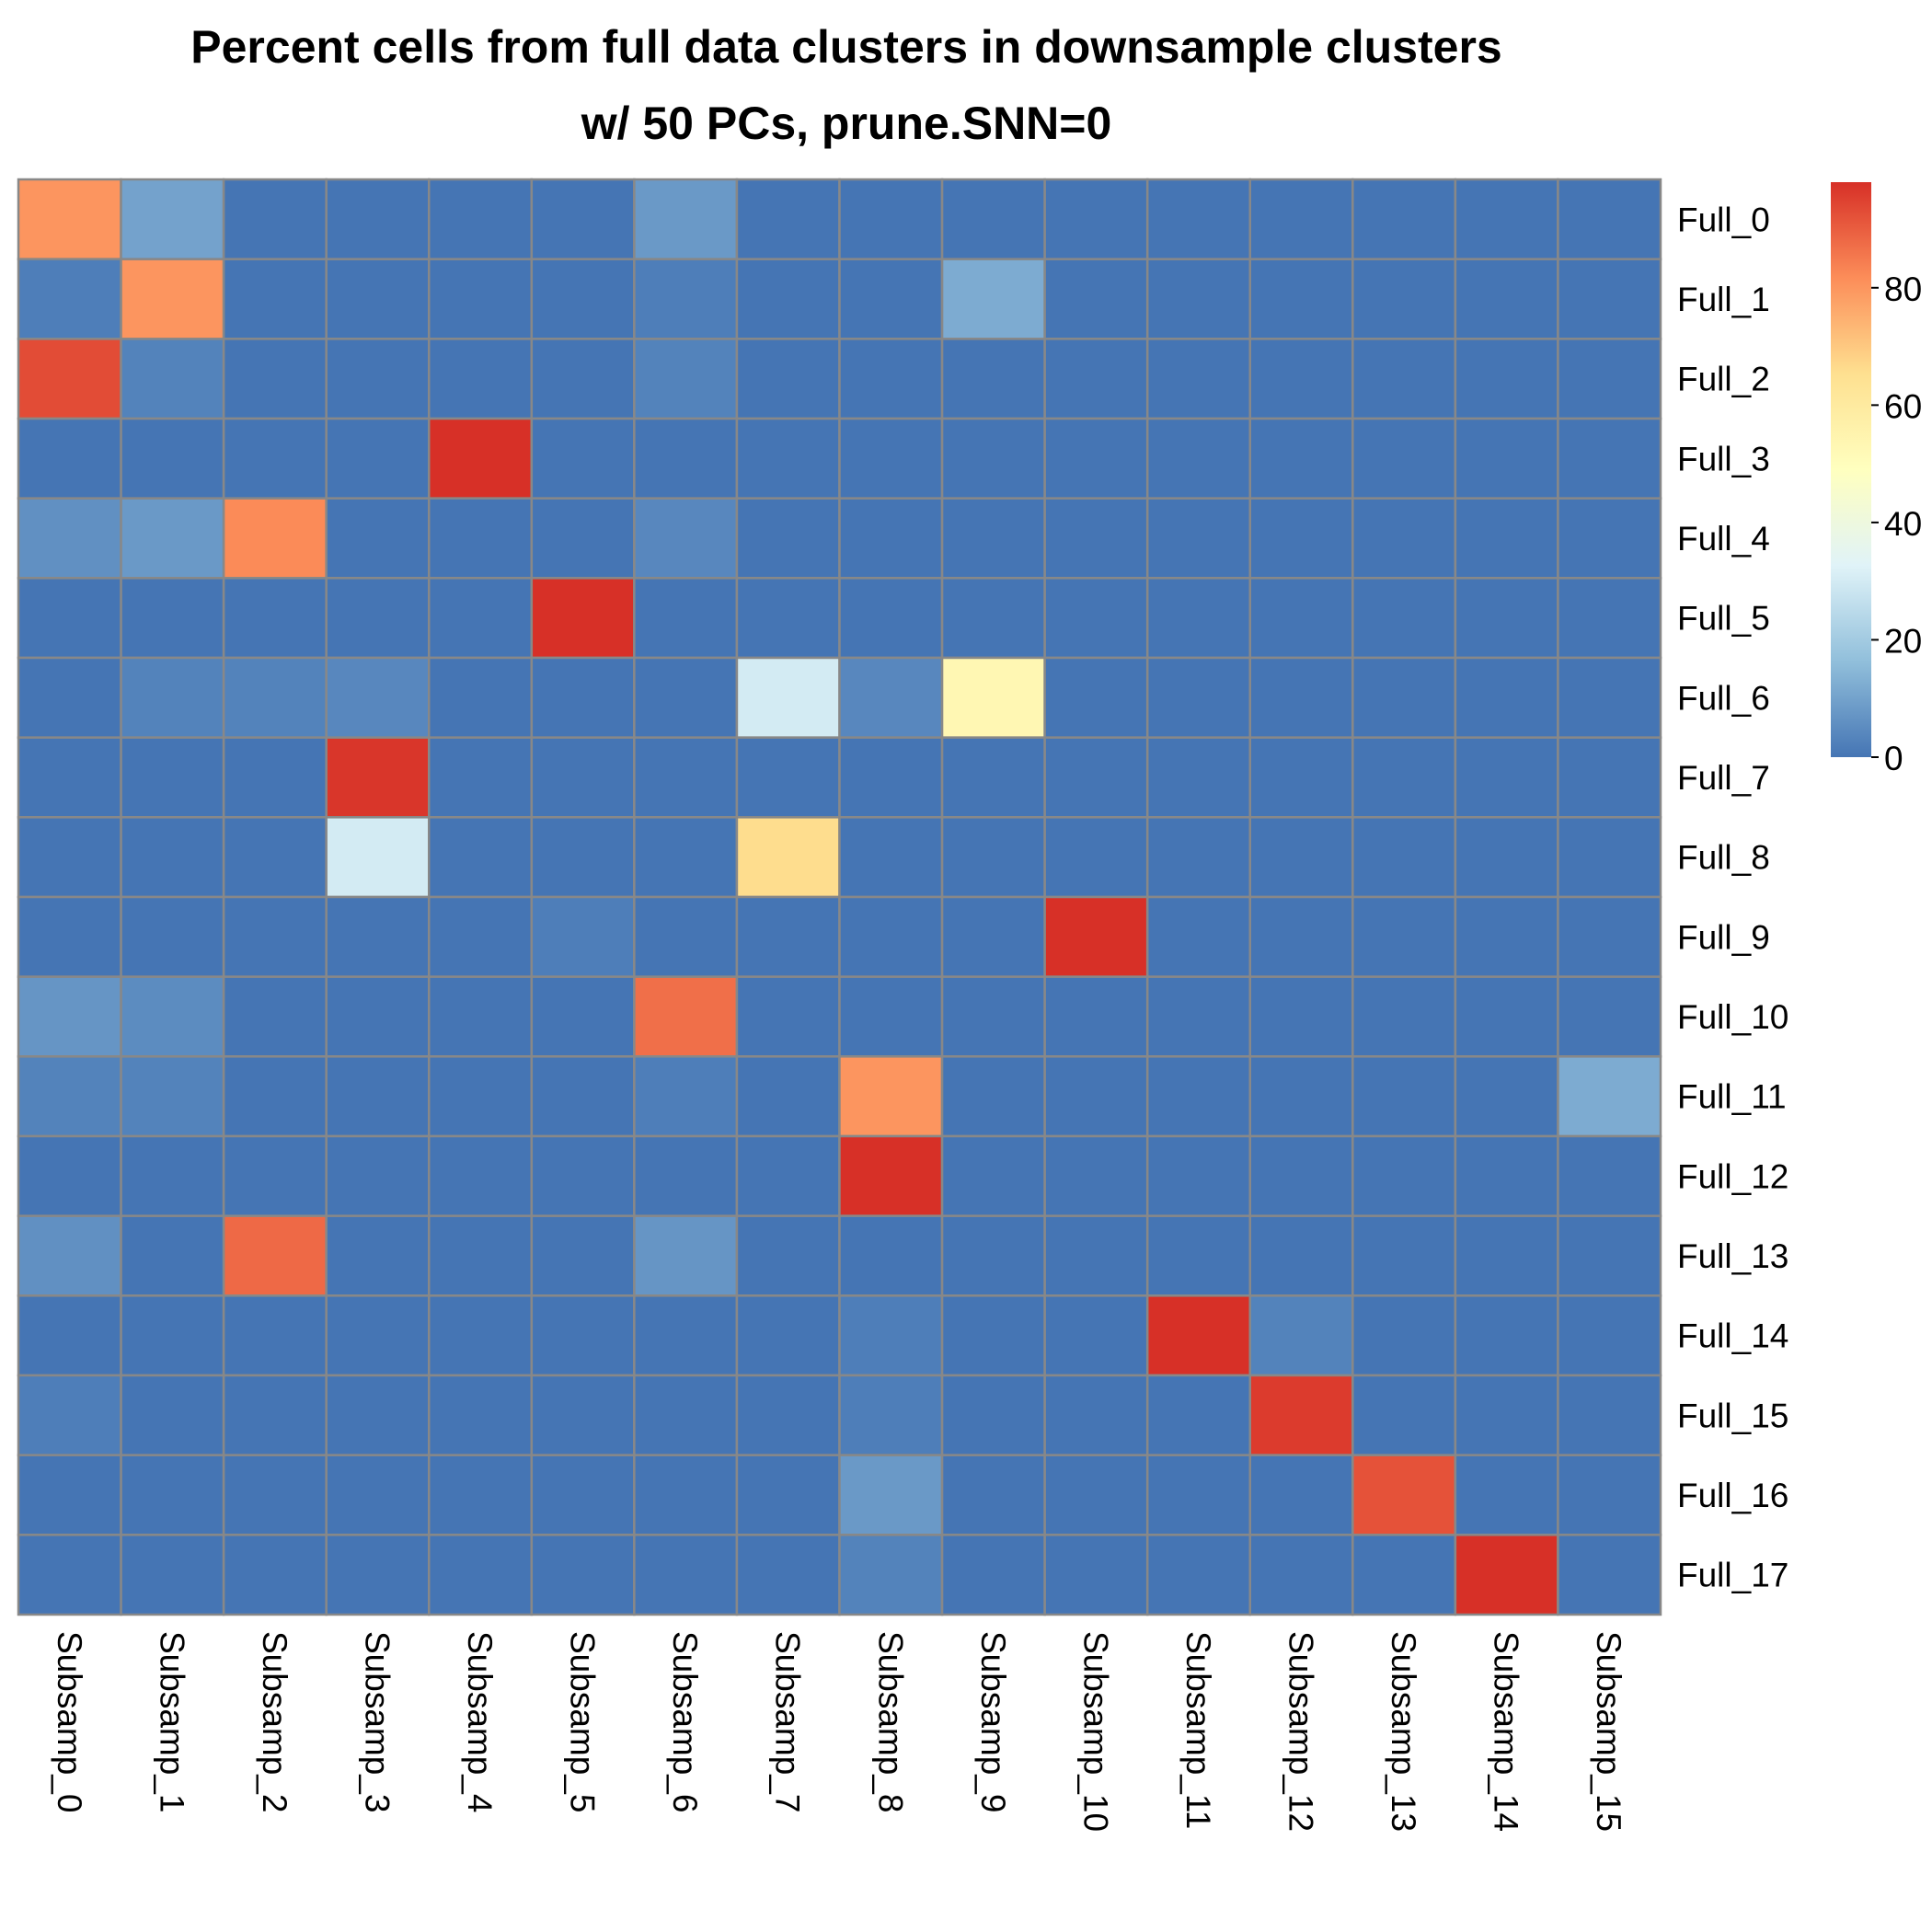 This screenshot has width=1932, height=1932. Describe the element at coordinates (171, 1721) in the screenshot. I see `column-label: Subsamp_1` at that location.